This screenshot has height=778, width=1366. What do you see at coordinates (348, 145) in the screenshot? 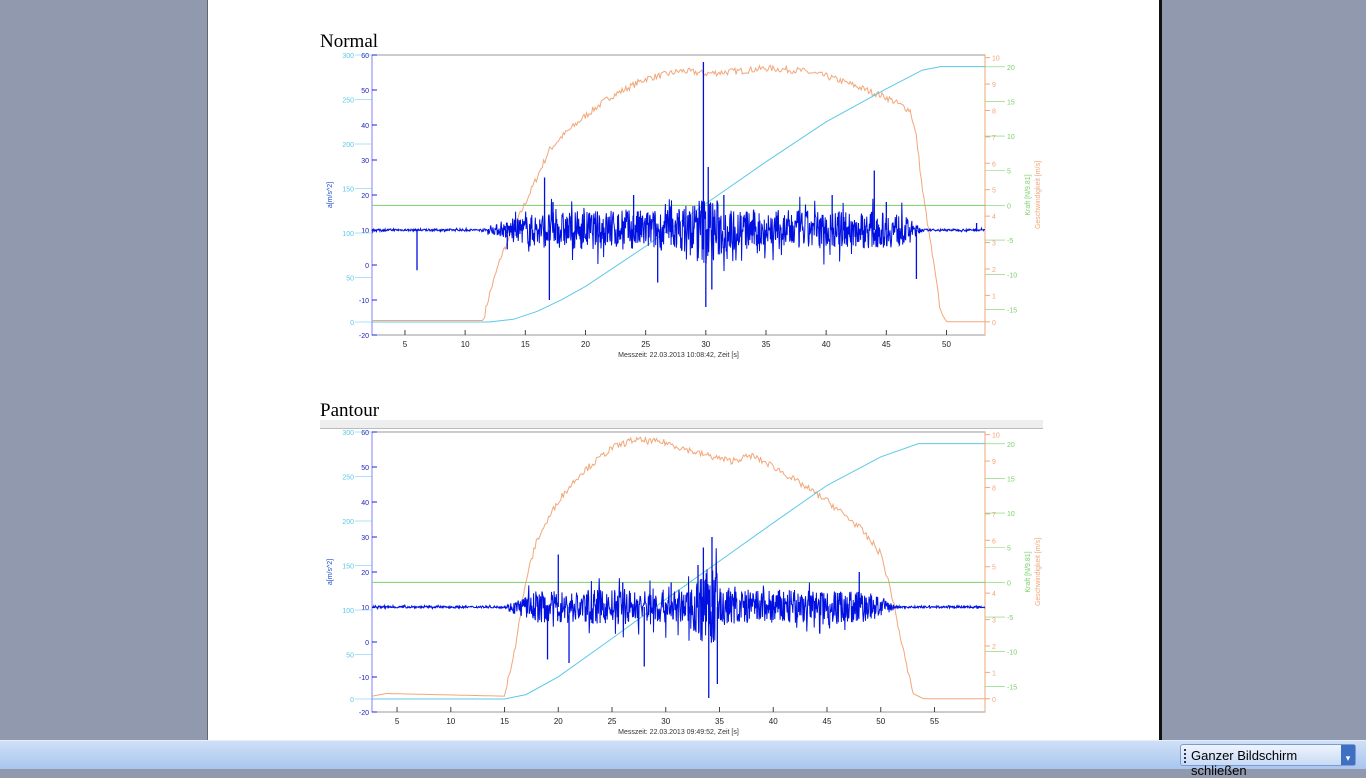
I see `left2-tick-label: 200` at bounding box center [348, 145].